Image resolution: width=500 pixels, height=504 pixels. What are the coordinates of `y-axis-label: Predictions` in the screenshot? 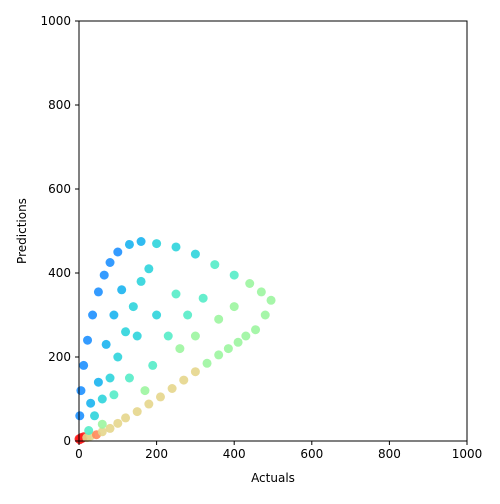 It's located at (22, 231).